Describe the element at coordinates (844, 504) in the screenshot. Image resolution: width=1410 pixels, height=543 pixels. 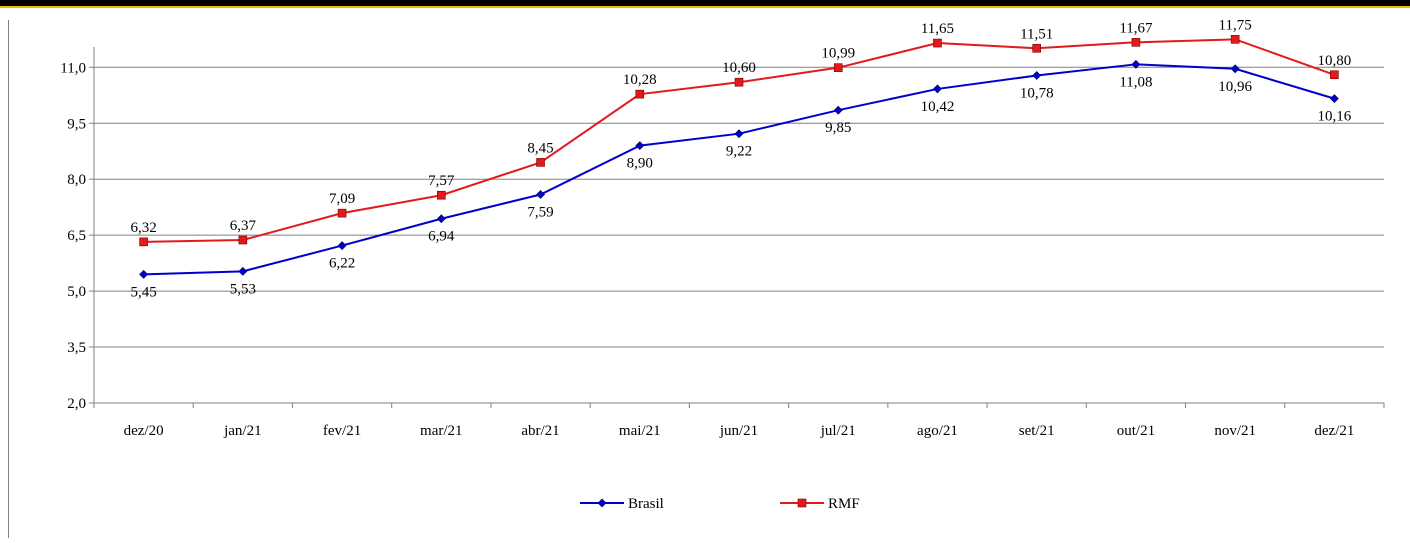
I see `legend-label-rmf: RMF` at that location.